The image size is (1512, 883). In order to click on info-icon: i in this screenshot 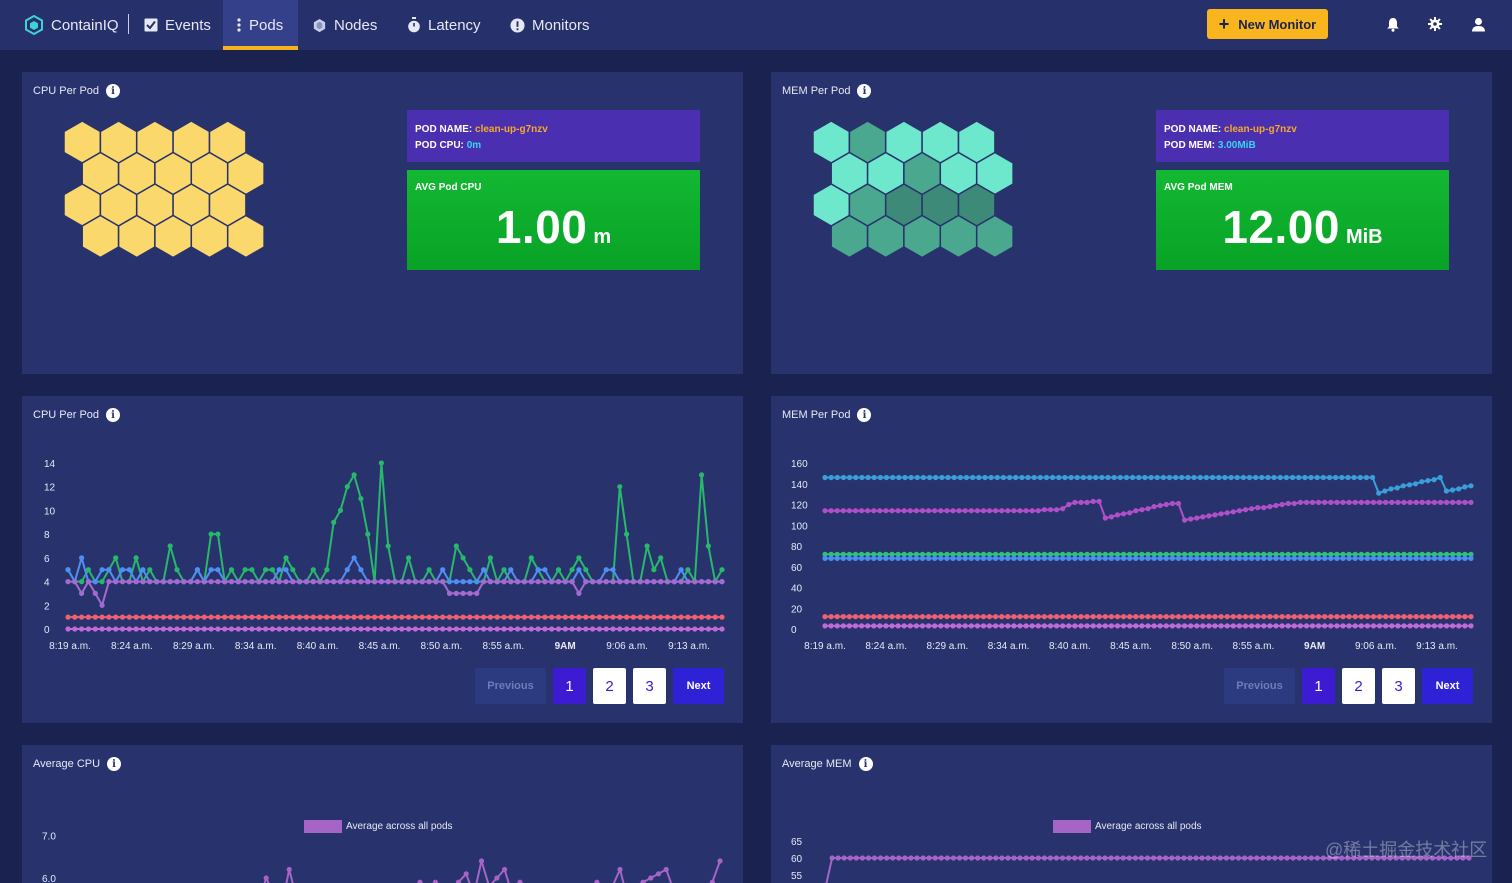, I will do `click(113, 415)`.